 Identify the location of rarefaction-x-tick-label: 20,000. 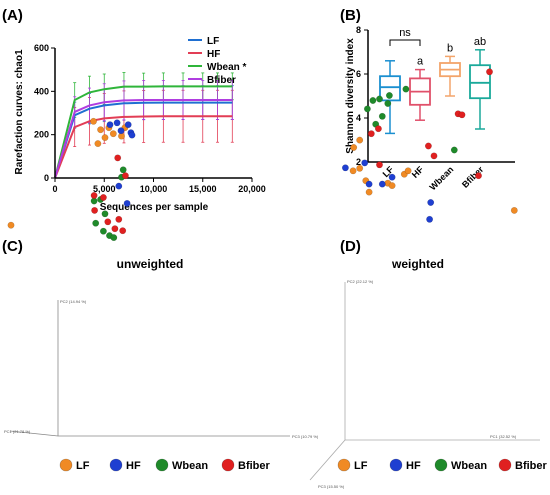
(252, 189).